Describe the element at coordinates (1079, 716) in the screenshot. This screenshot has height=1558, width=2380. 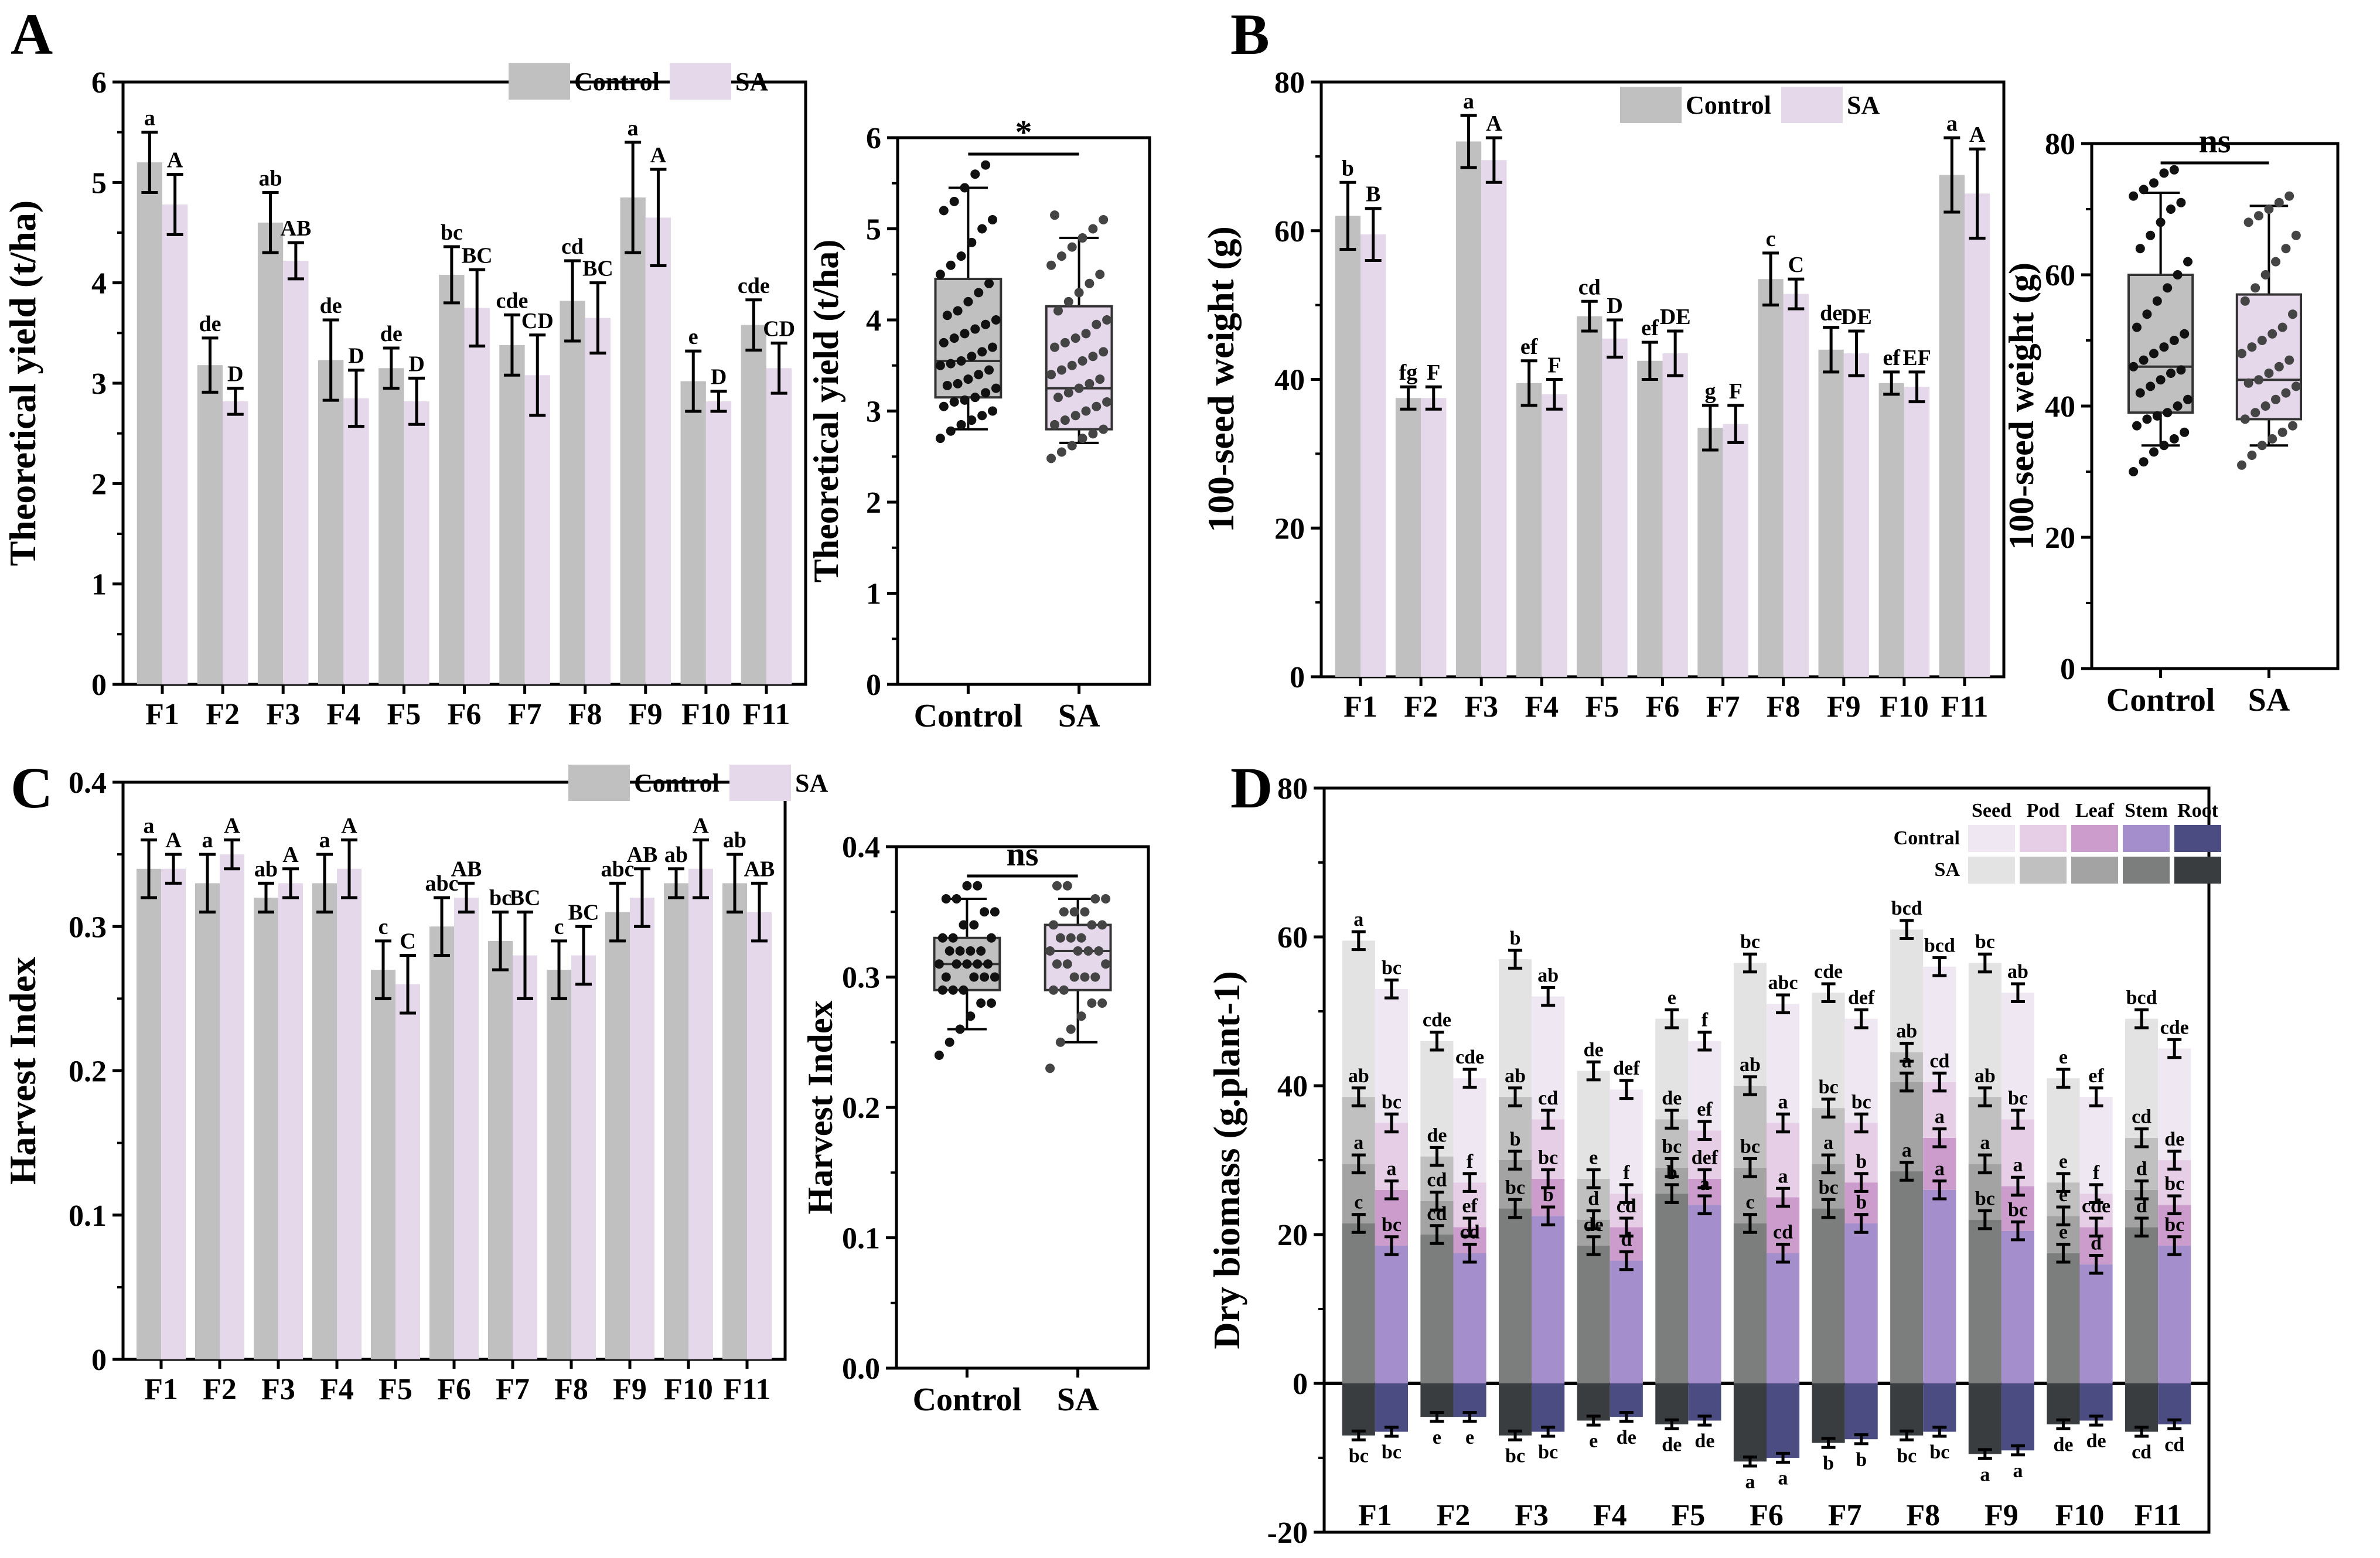
I see `a-box-xtick-label: SA` at that location.